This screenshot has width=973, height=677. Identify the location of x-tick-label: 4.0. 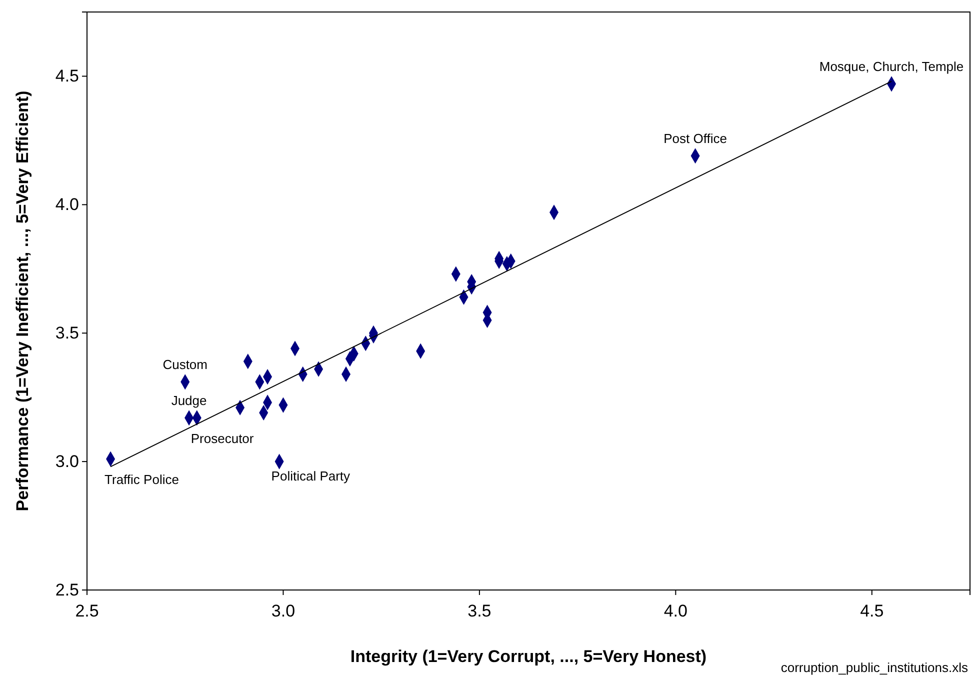
(676, 611).